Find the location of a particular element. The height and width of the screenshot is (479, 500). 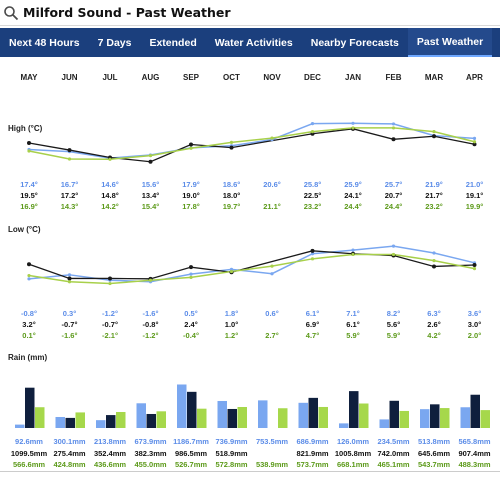

low-temp-chart is located at coordinates (252, 265).